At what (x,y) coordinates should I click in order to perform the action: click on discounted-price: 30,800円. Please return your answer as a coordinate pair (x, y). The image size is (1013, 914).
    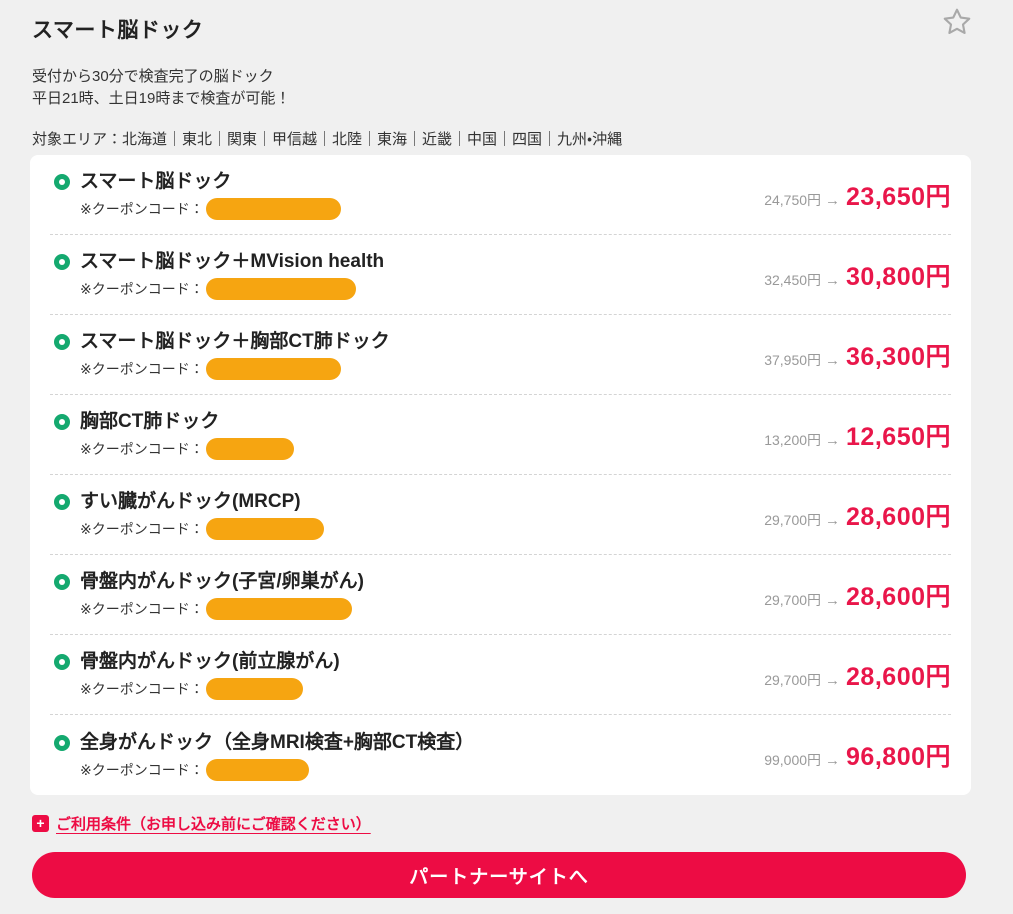
    Looking at the image, I should click on (898, 276).